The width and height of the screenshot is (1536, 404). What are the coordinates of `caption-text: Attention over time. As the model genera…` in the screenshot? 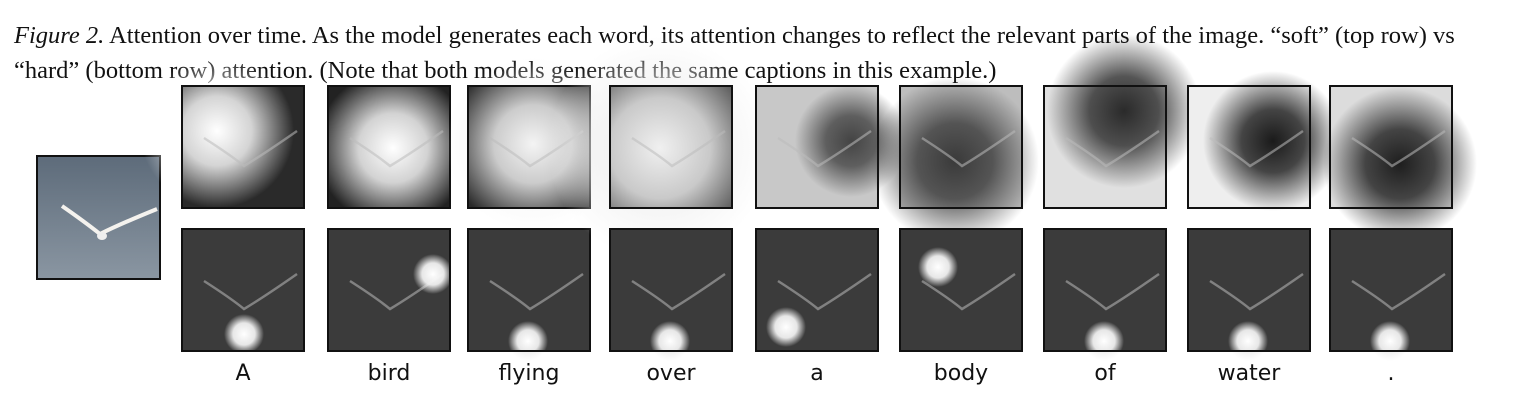 It's located at (734, 53).